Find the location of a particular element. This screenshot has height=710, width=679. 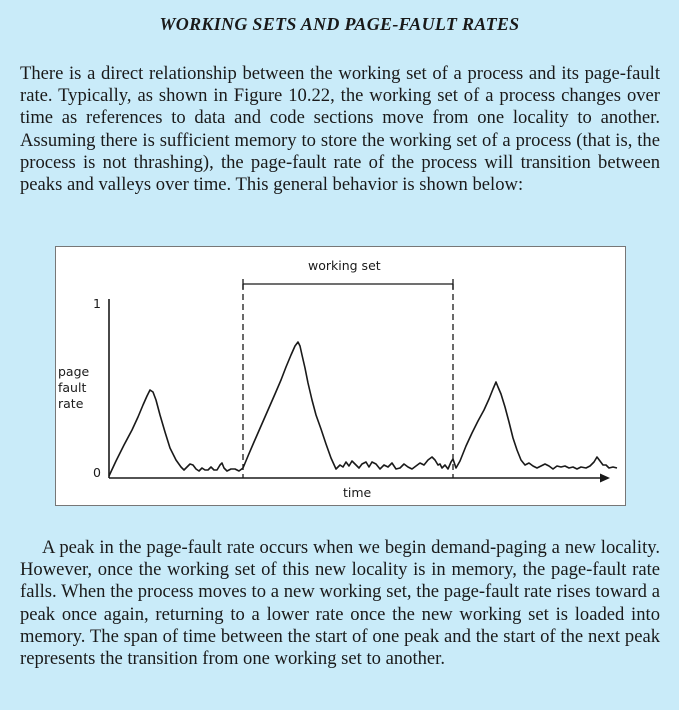

x-axis-label: time is located at coordinates (357, 492).